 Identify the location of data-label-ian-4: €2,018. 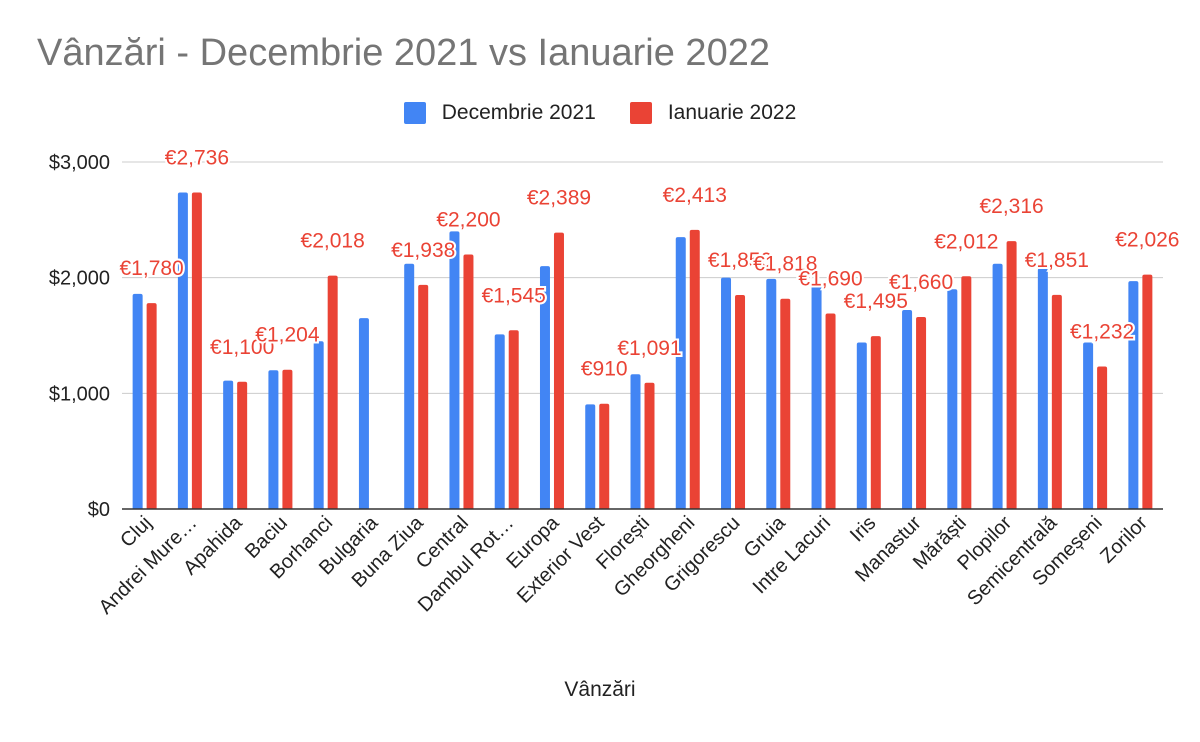
(333, 241).